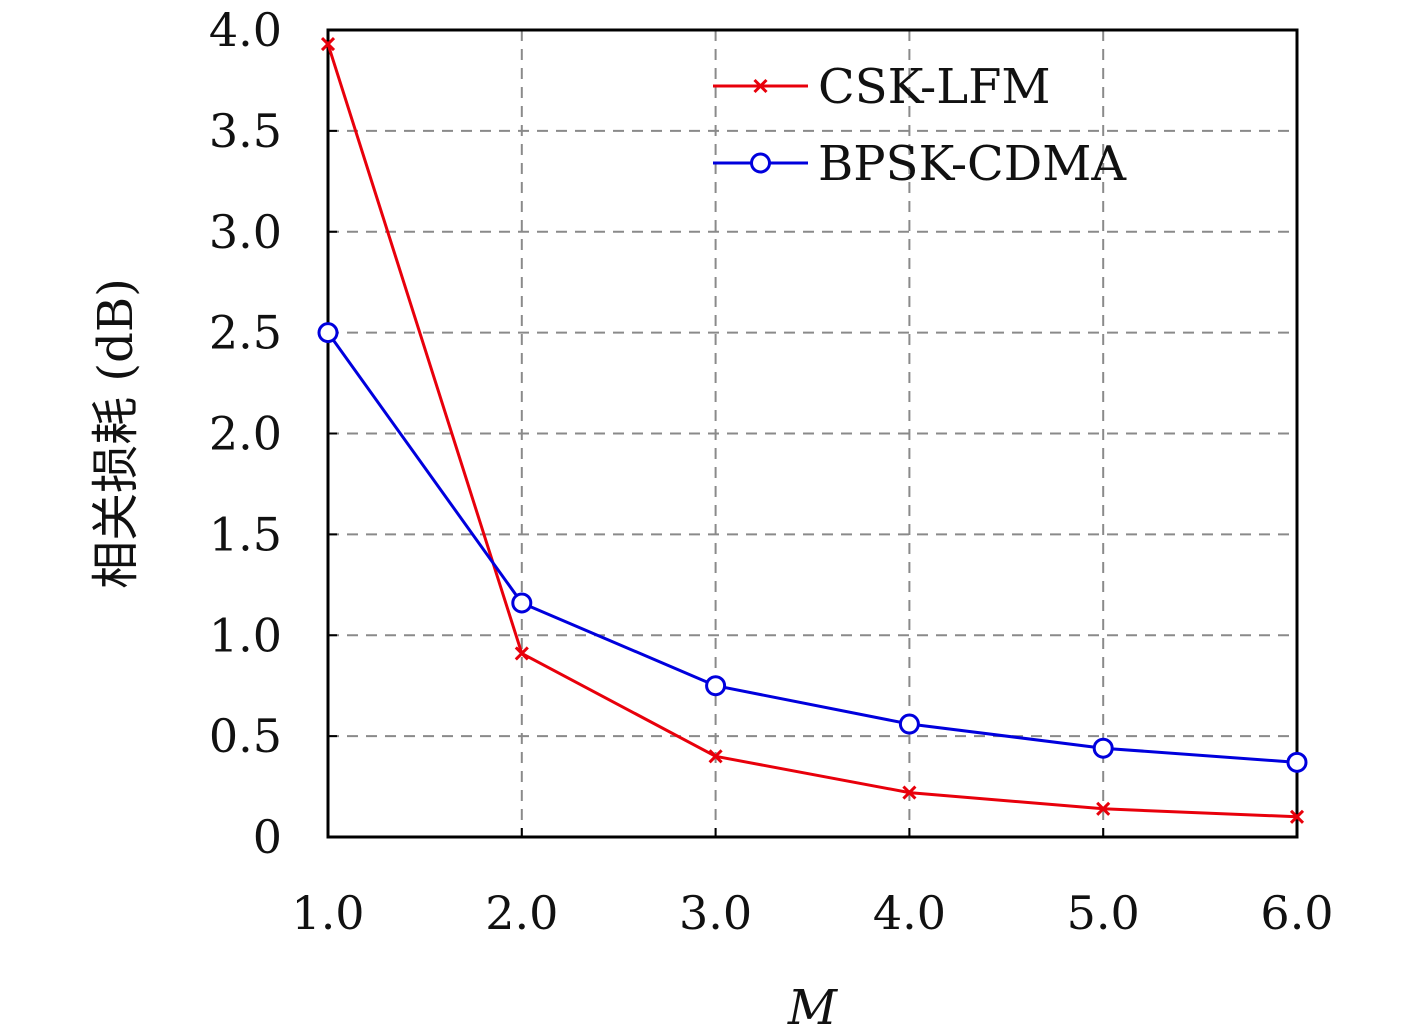 This screenshot has height=1035, width=1417. What do you see at coordinates (1296, 913) in the screenshot?
I see `x-tick-label: 6.0` at bounding box center [1296, 913].